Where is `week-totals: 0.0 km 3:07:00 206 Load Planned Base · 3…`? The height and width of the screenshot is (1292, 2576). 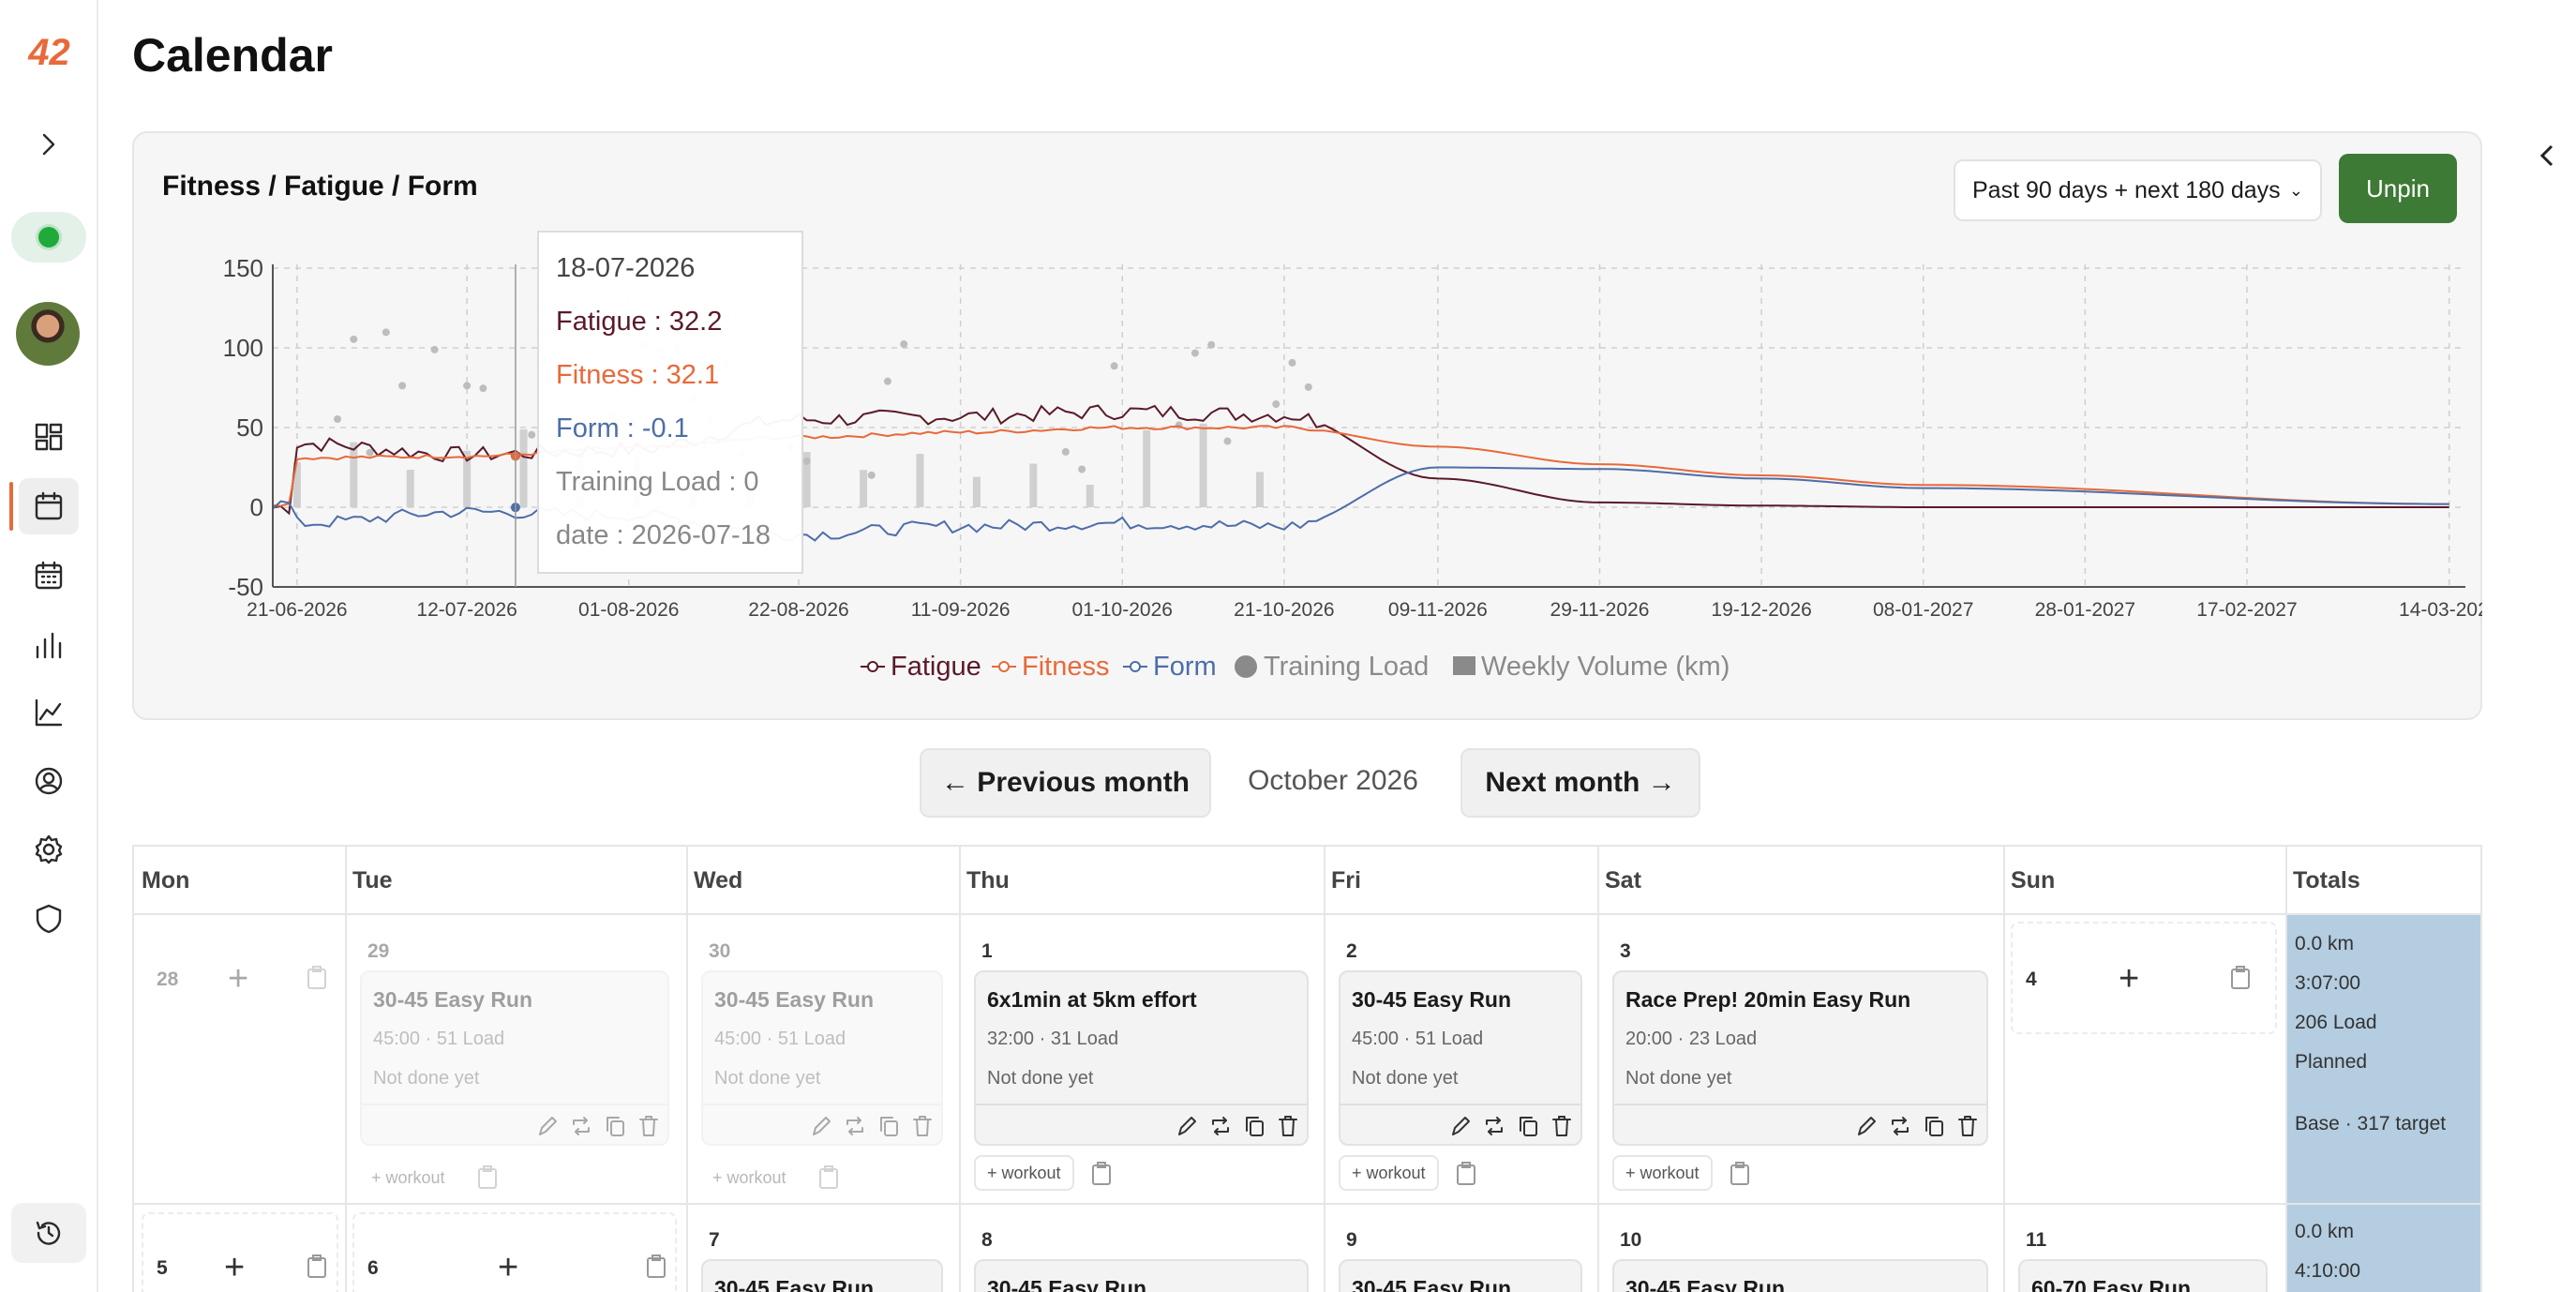
week-totals: 0.0 km 3:07:00 206 Load Planned Base · 3… is located at coordinates (2384, 1059).